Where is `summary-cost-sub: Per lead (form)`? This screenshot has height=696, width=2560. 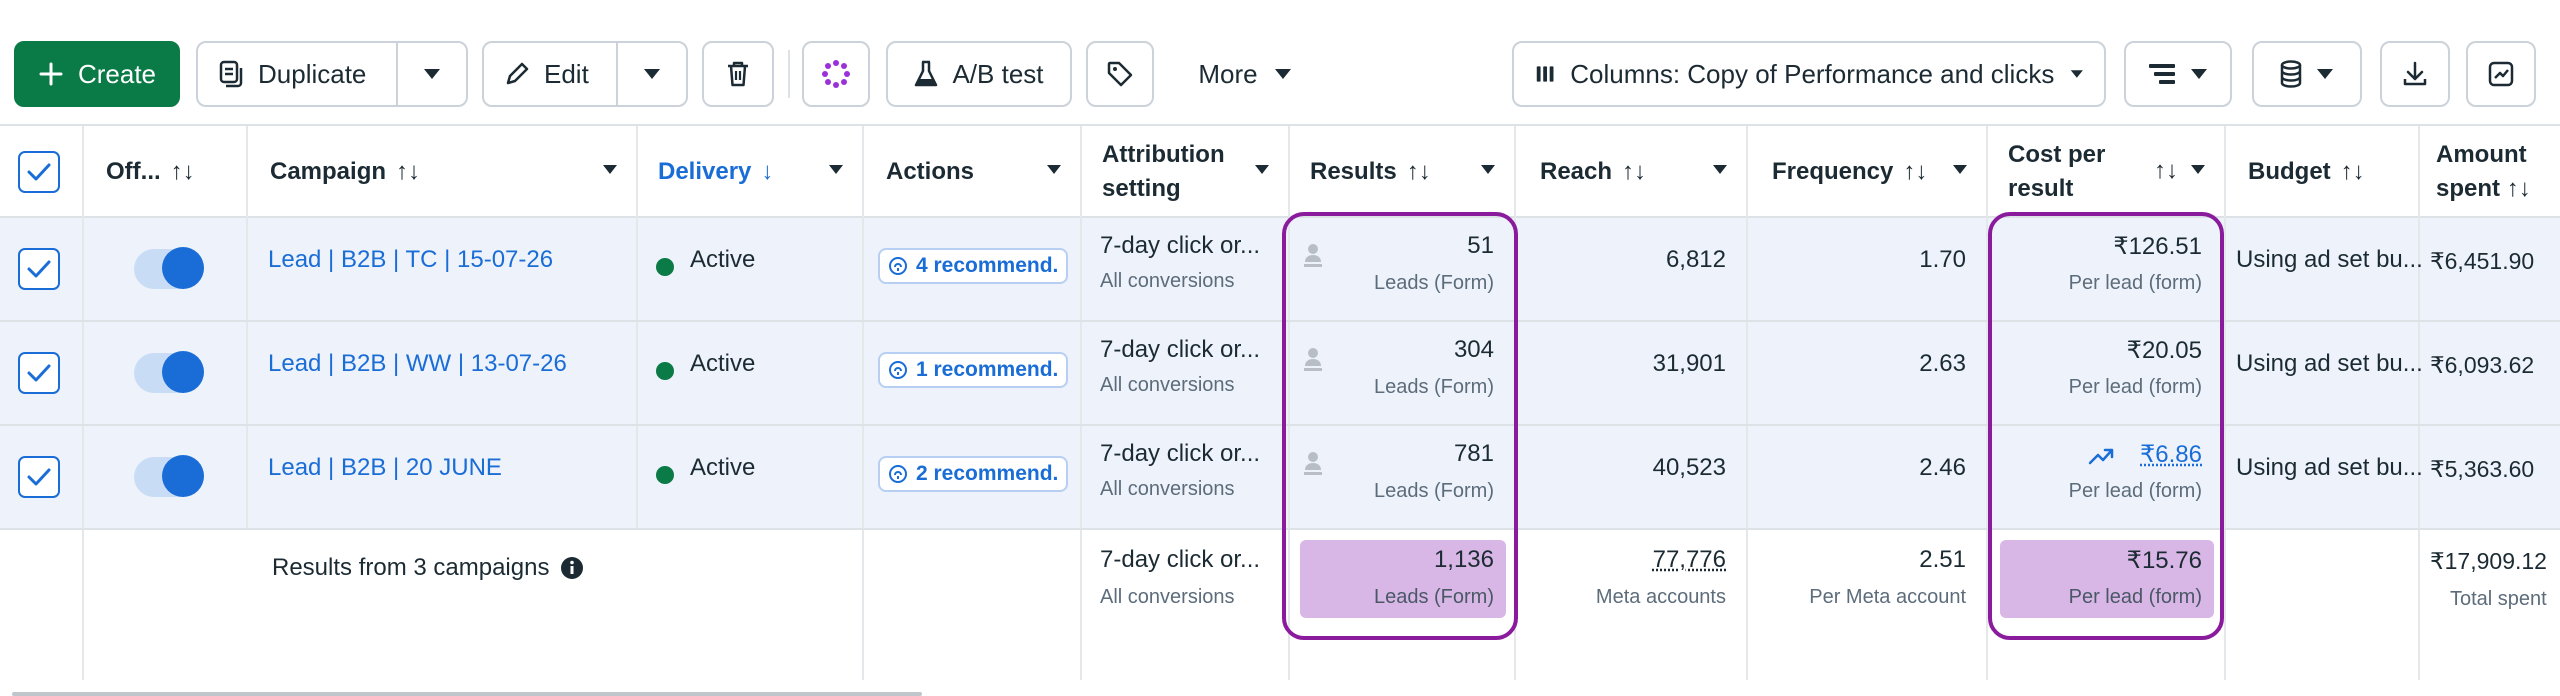 summary-cost-sub: Per lead (form) is located at coordinates (2135, 597).